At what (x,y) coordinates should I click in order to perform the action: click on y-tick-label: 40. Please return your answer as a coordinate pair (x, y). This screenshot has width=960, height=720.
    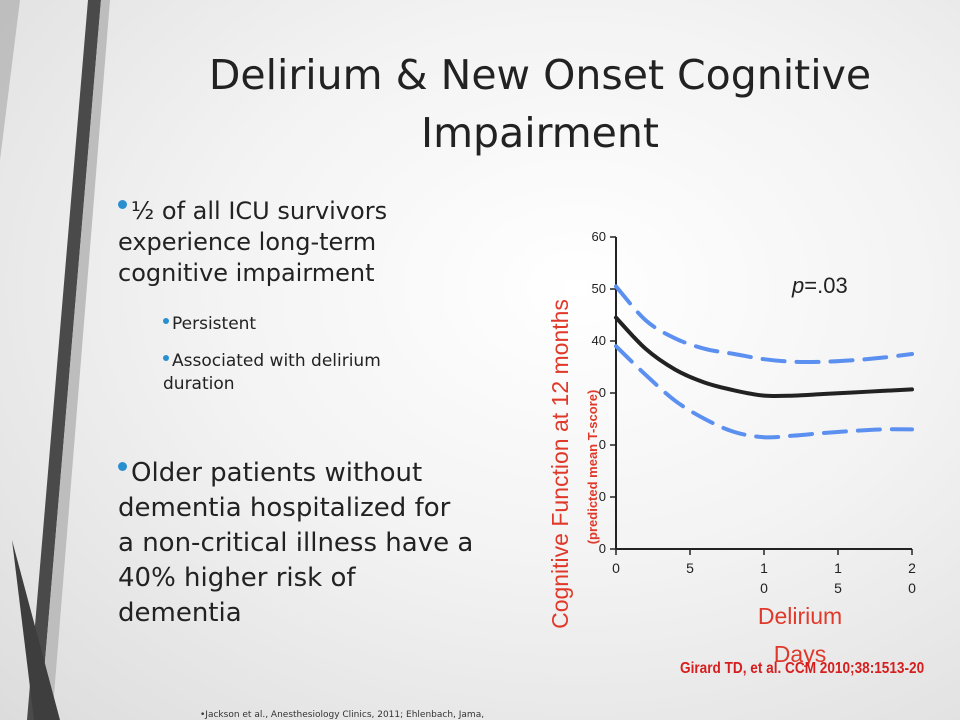
    Looking at the image, I should click on (599, 340).